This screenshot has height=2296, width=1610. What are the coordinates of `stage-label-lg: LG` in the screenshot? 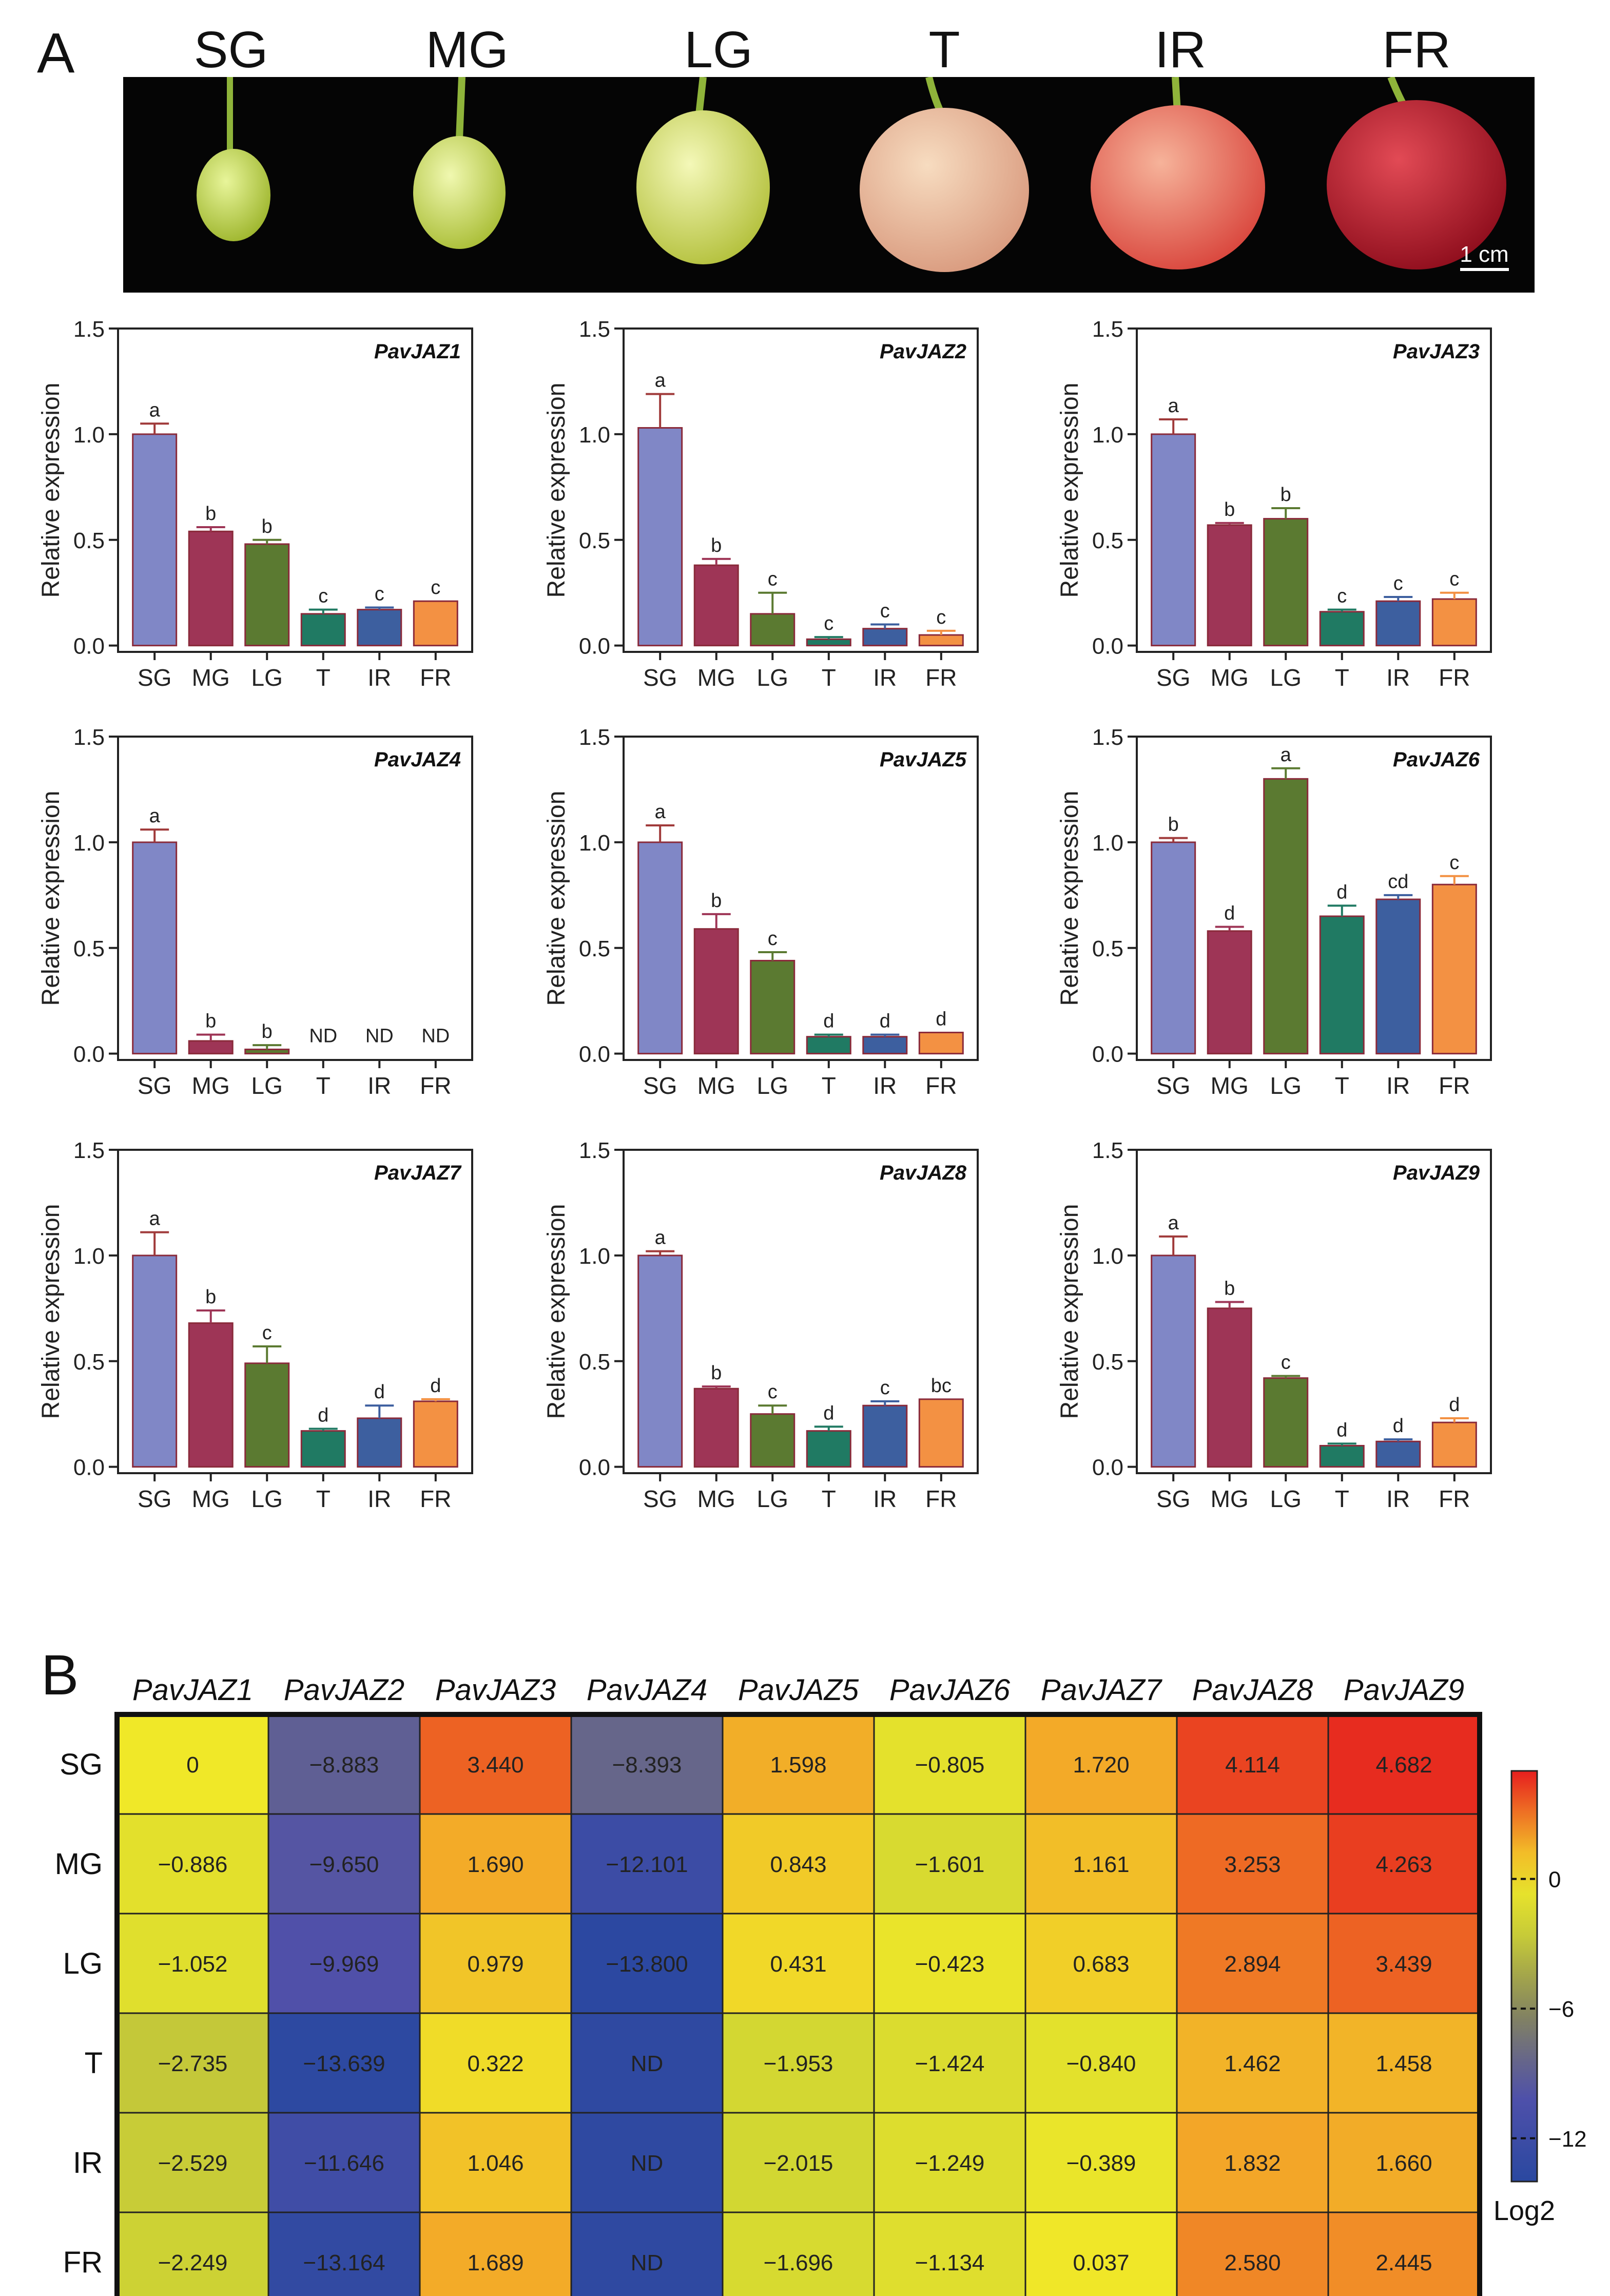 It's located at (718, 50).